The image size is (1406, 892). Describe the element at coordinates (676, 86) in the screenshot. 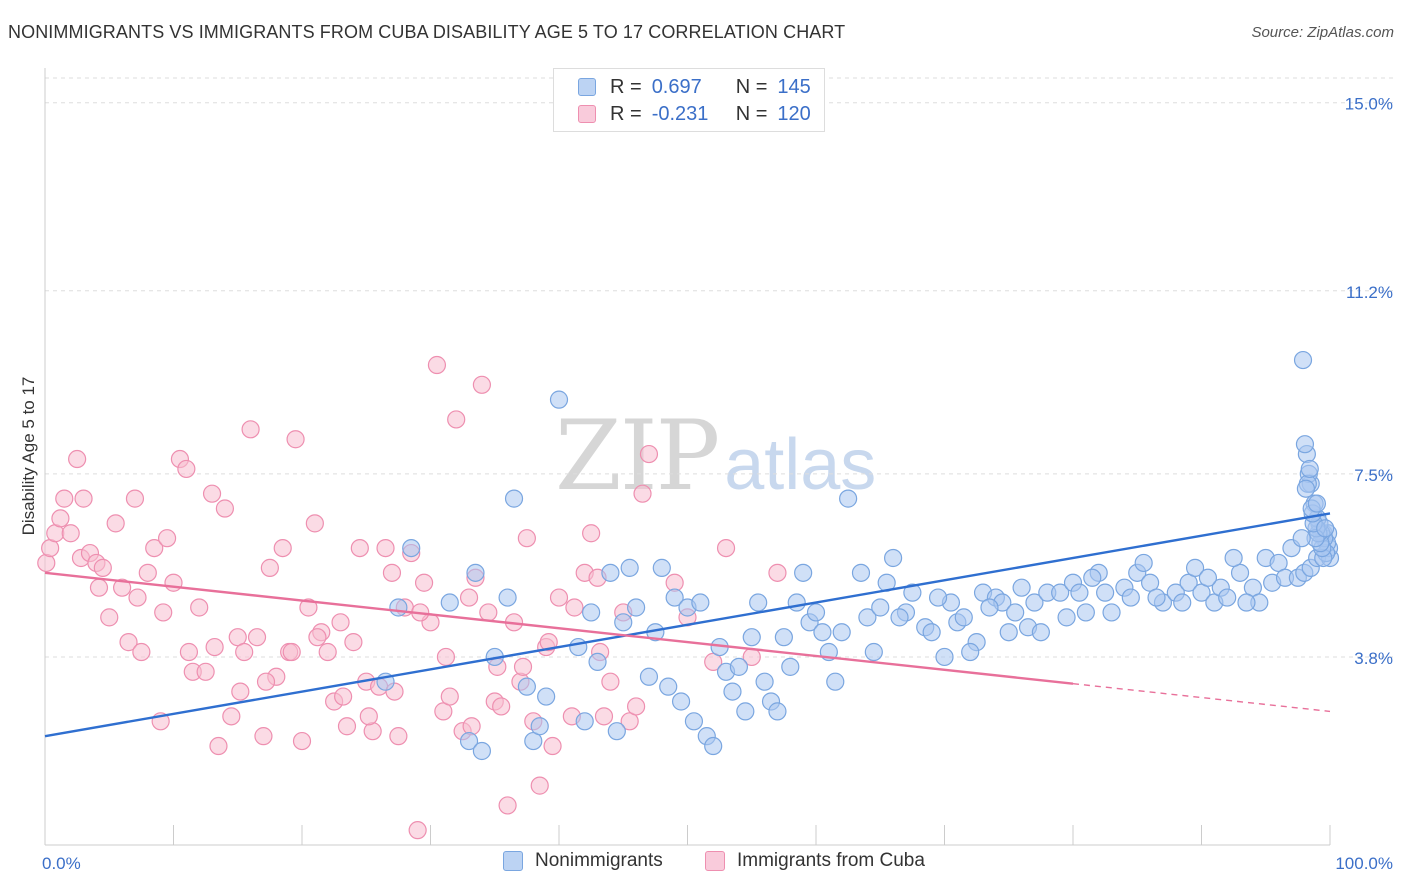

I see `legend-r-value: 0.697` at that location.